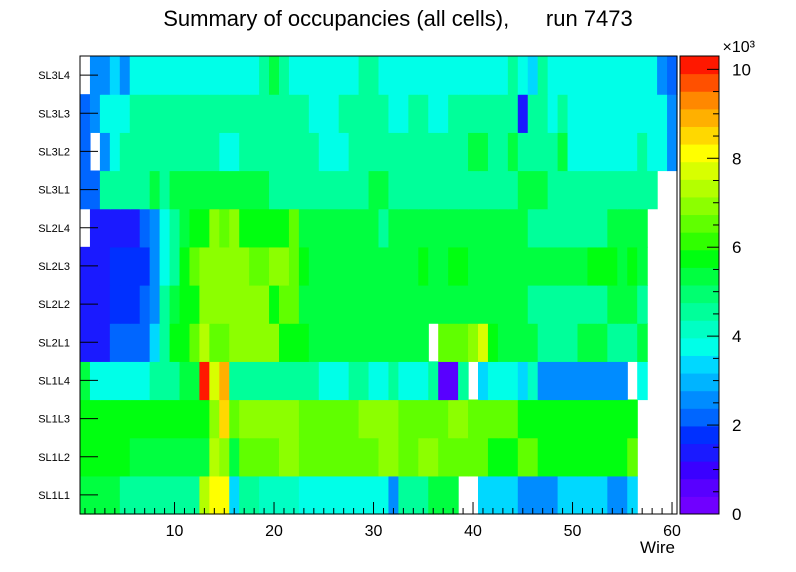 The image size is (796, 572). Describe the element at coordinates (54, 152) in the screenshot. I see `y-category-label: SL3L2` at that location.